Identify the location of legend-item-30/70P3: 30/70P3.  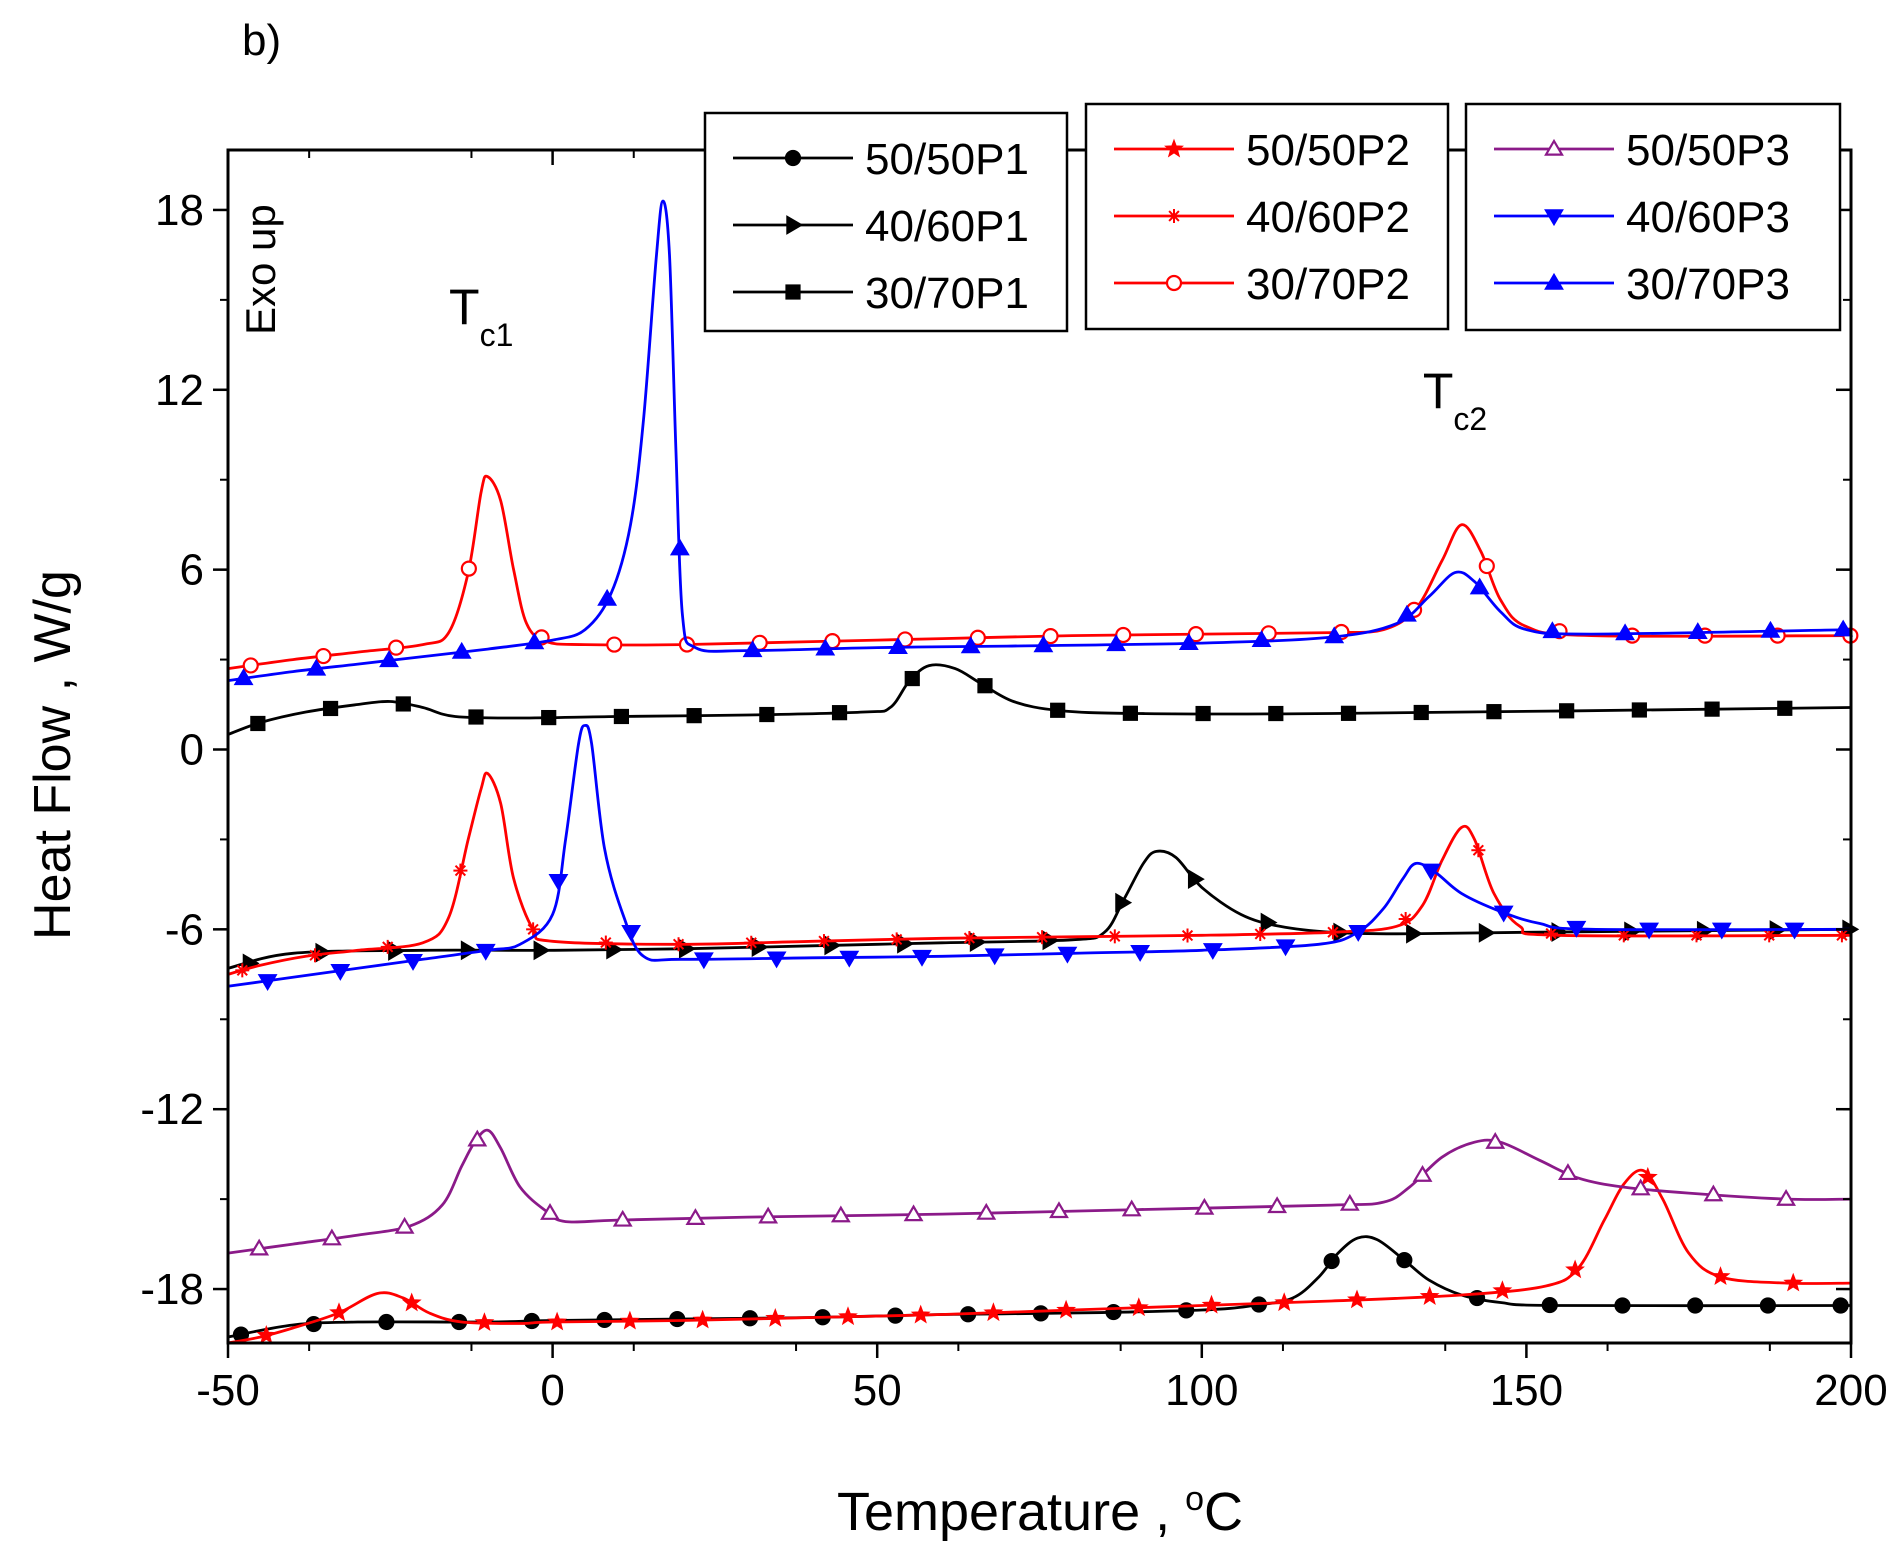
(1642, 284).